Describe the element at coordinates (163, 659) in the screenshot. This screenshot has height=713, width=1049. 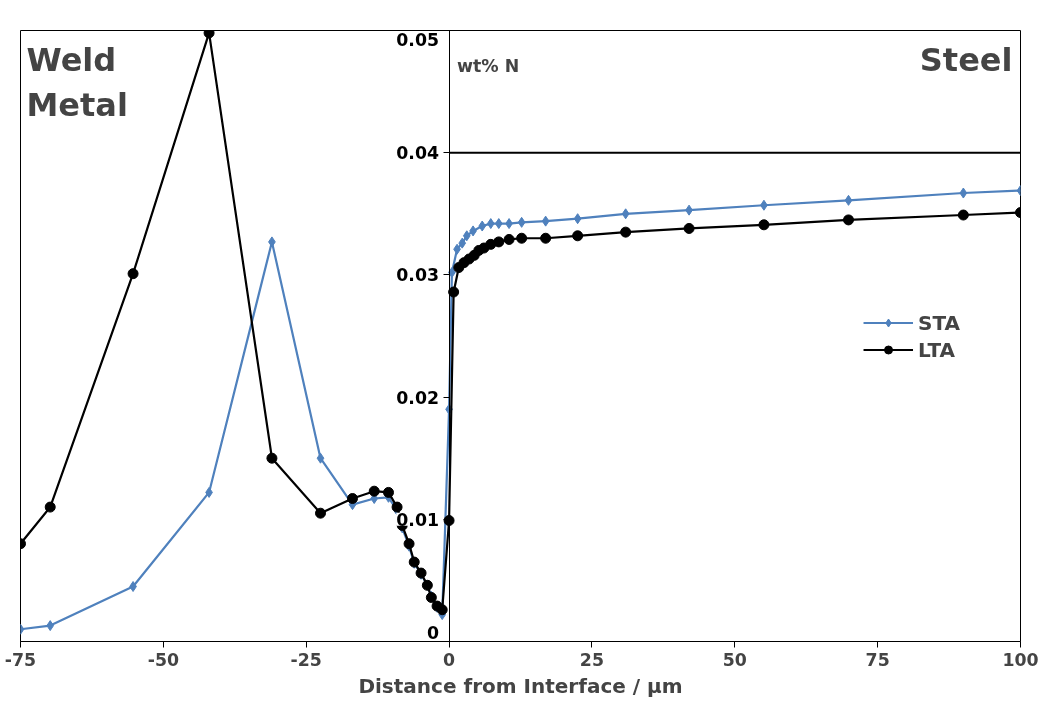
I see `x-tick-label: -50` at that location.